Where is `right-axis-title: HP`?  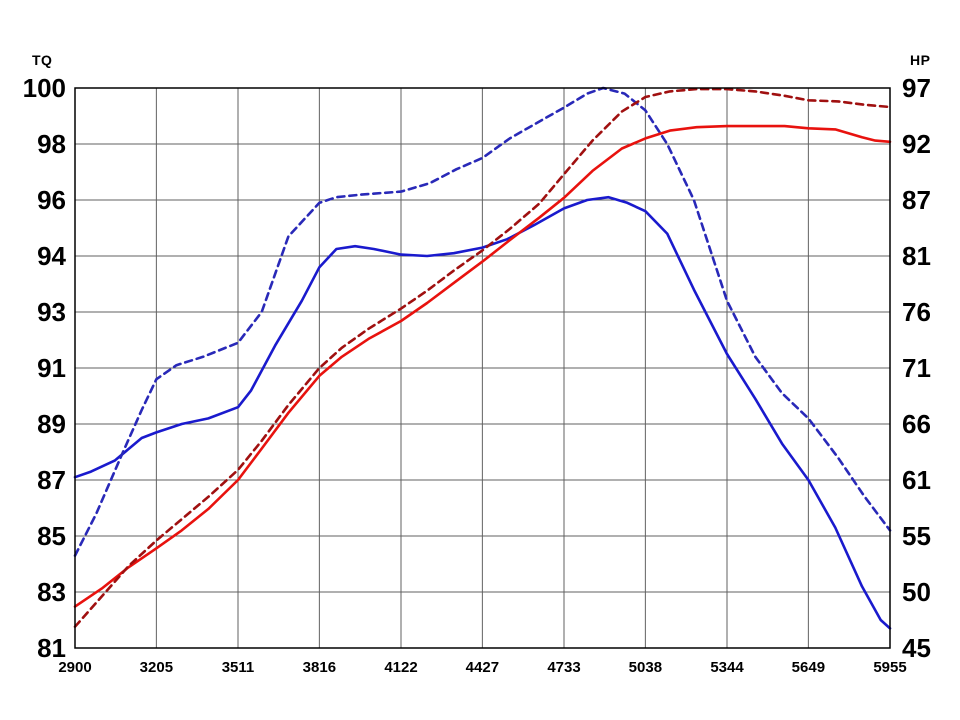 right-axis-title: HP is located at coordinates (920, 60).